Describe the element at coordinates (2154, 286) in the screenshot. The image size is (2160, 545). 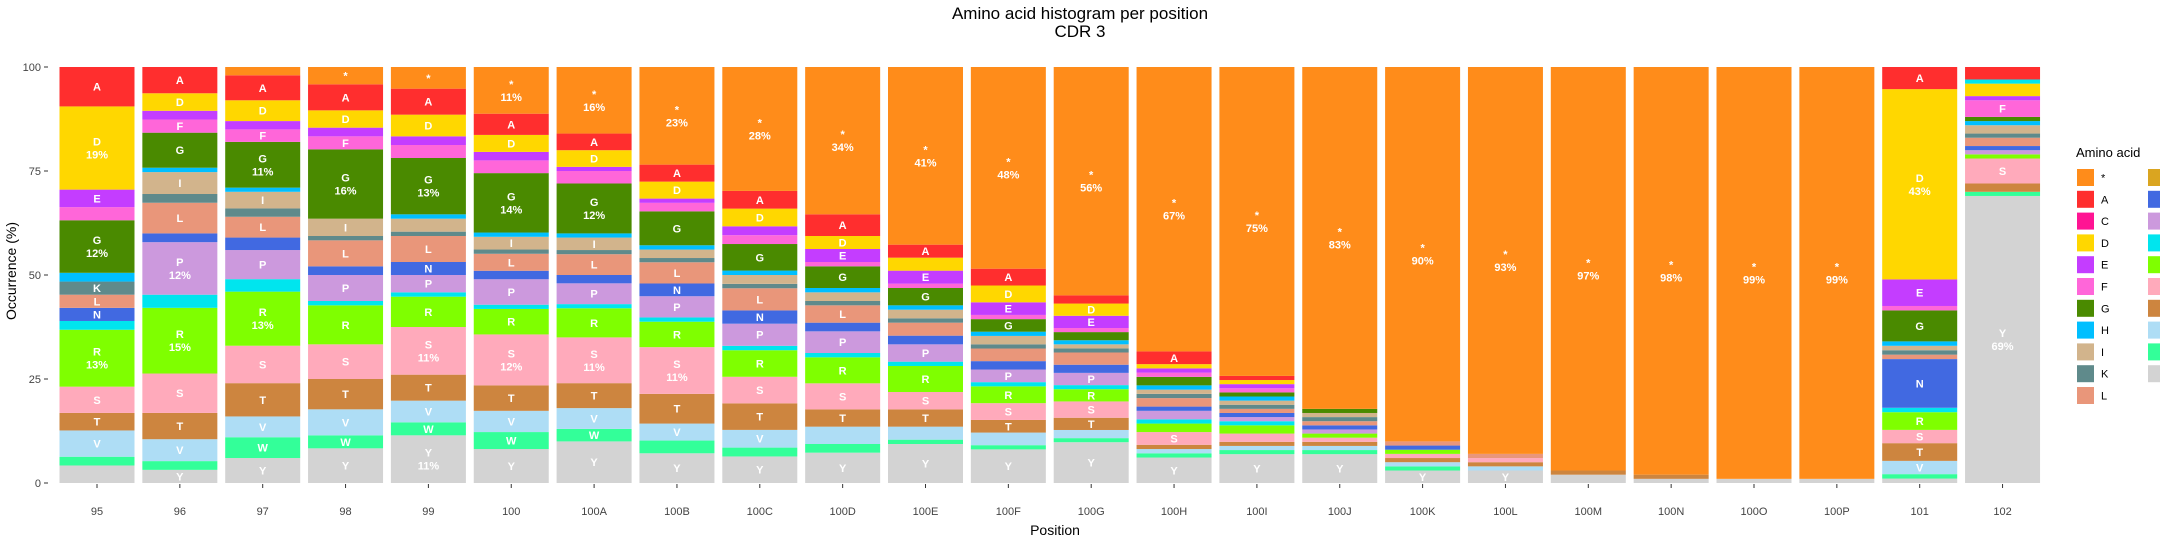
I see `legend-item-S: S` at that location.